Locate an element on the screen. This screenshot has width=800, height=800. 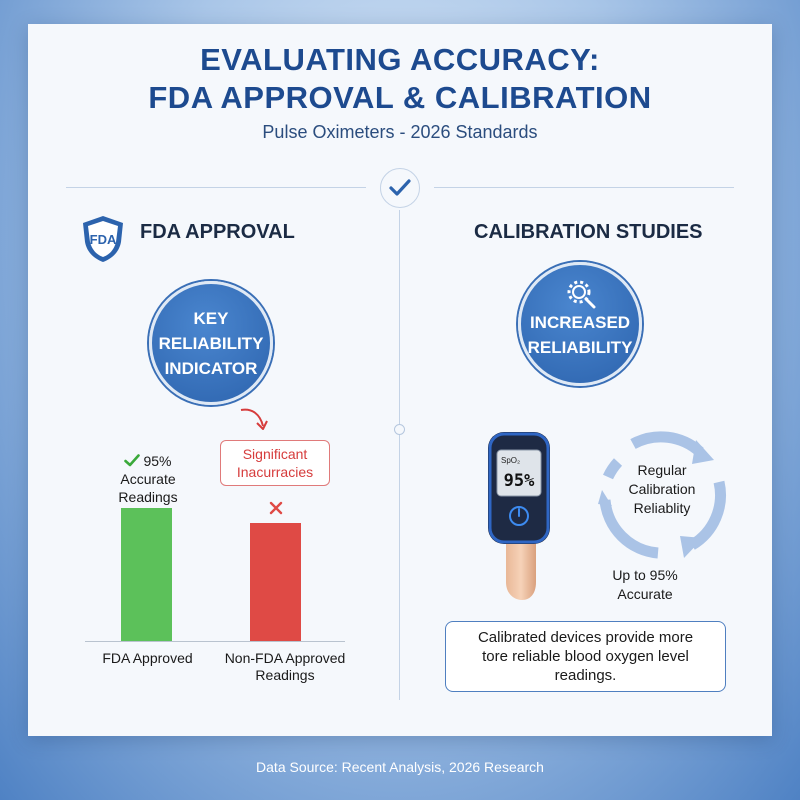
circle-line: KEY is located at coordinates (211, 318).